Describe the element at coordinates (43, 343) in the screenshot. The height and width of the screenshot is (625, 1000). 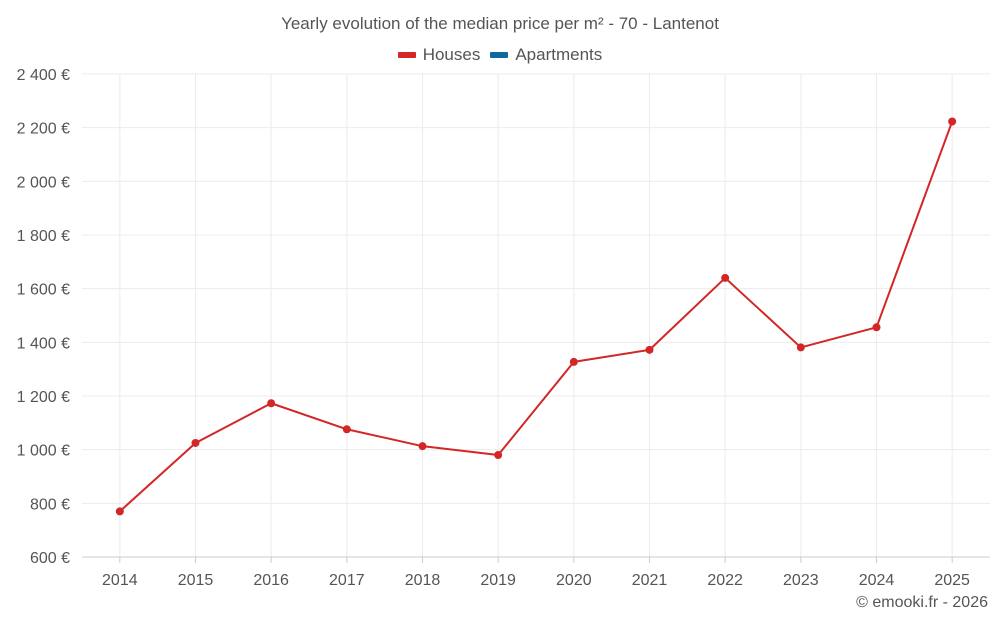
I see `y-tick-label: 1 400 €` at that location.